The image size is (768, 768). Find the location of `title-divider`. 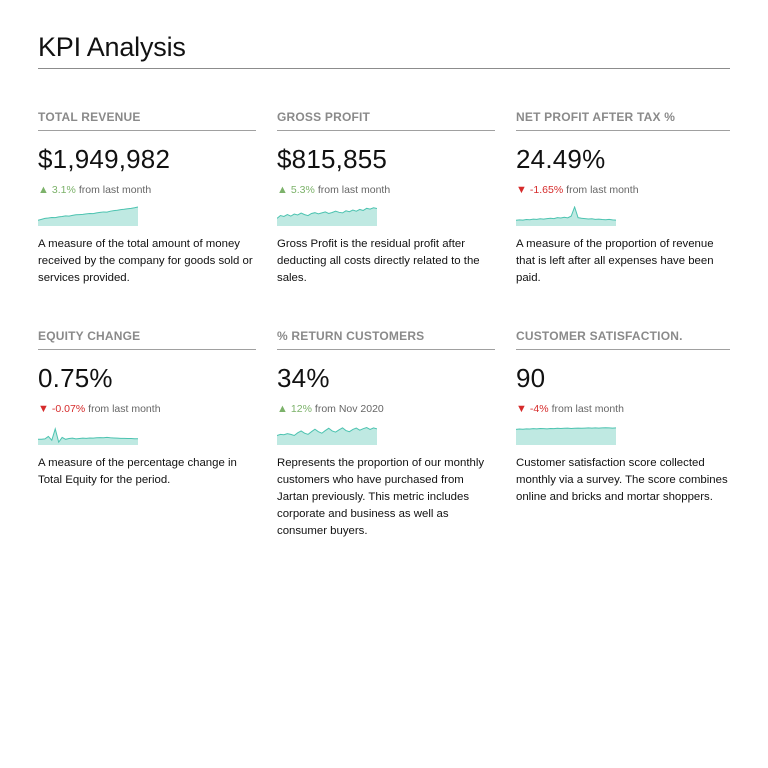

title-divider is located at coordinates (384, 68).